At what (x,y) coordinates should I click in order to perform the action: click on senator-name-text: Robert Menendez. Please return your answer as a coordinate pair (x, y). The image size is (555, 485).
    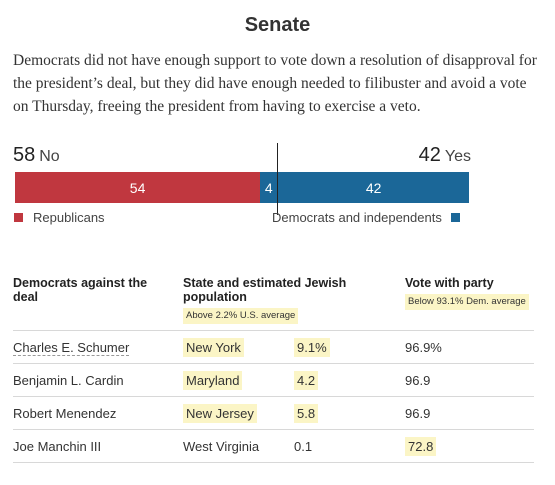
    Looking at the image, I should click on (65, 413).